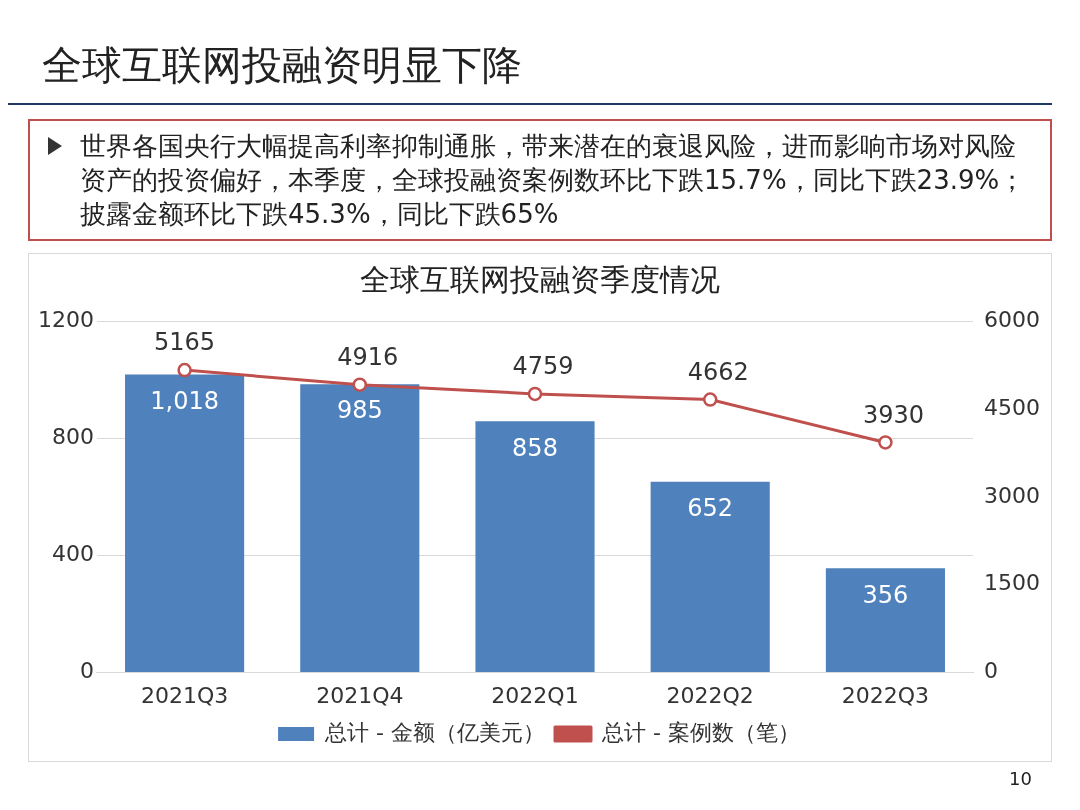 The width and height of the screenshot is (1080, 810). I want to click on x-tick-label: 2022Q3, so click(885, 695).